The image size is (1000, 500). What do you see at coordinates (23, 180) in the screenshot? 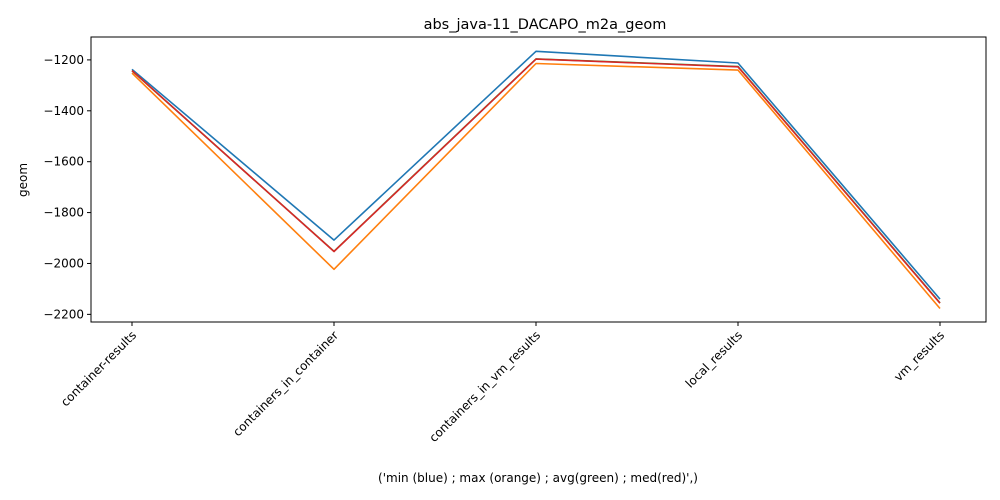
I see `y-axis-label: geom` at bounding box center [23, 180].